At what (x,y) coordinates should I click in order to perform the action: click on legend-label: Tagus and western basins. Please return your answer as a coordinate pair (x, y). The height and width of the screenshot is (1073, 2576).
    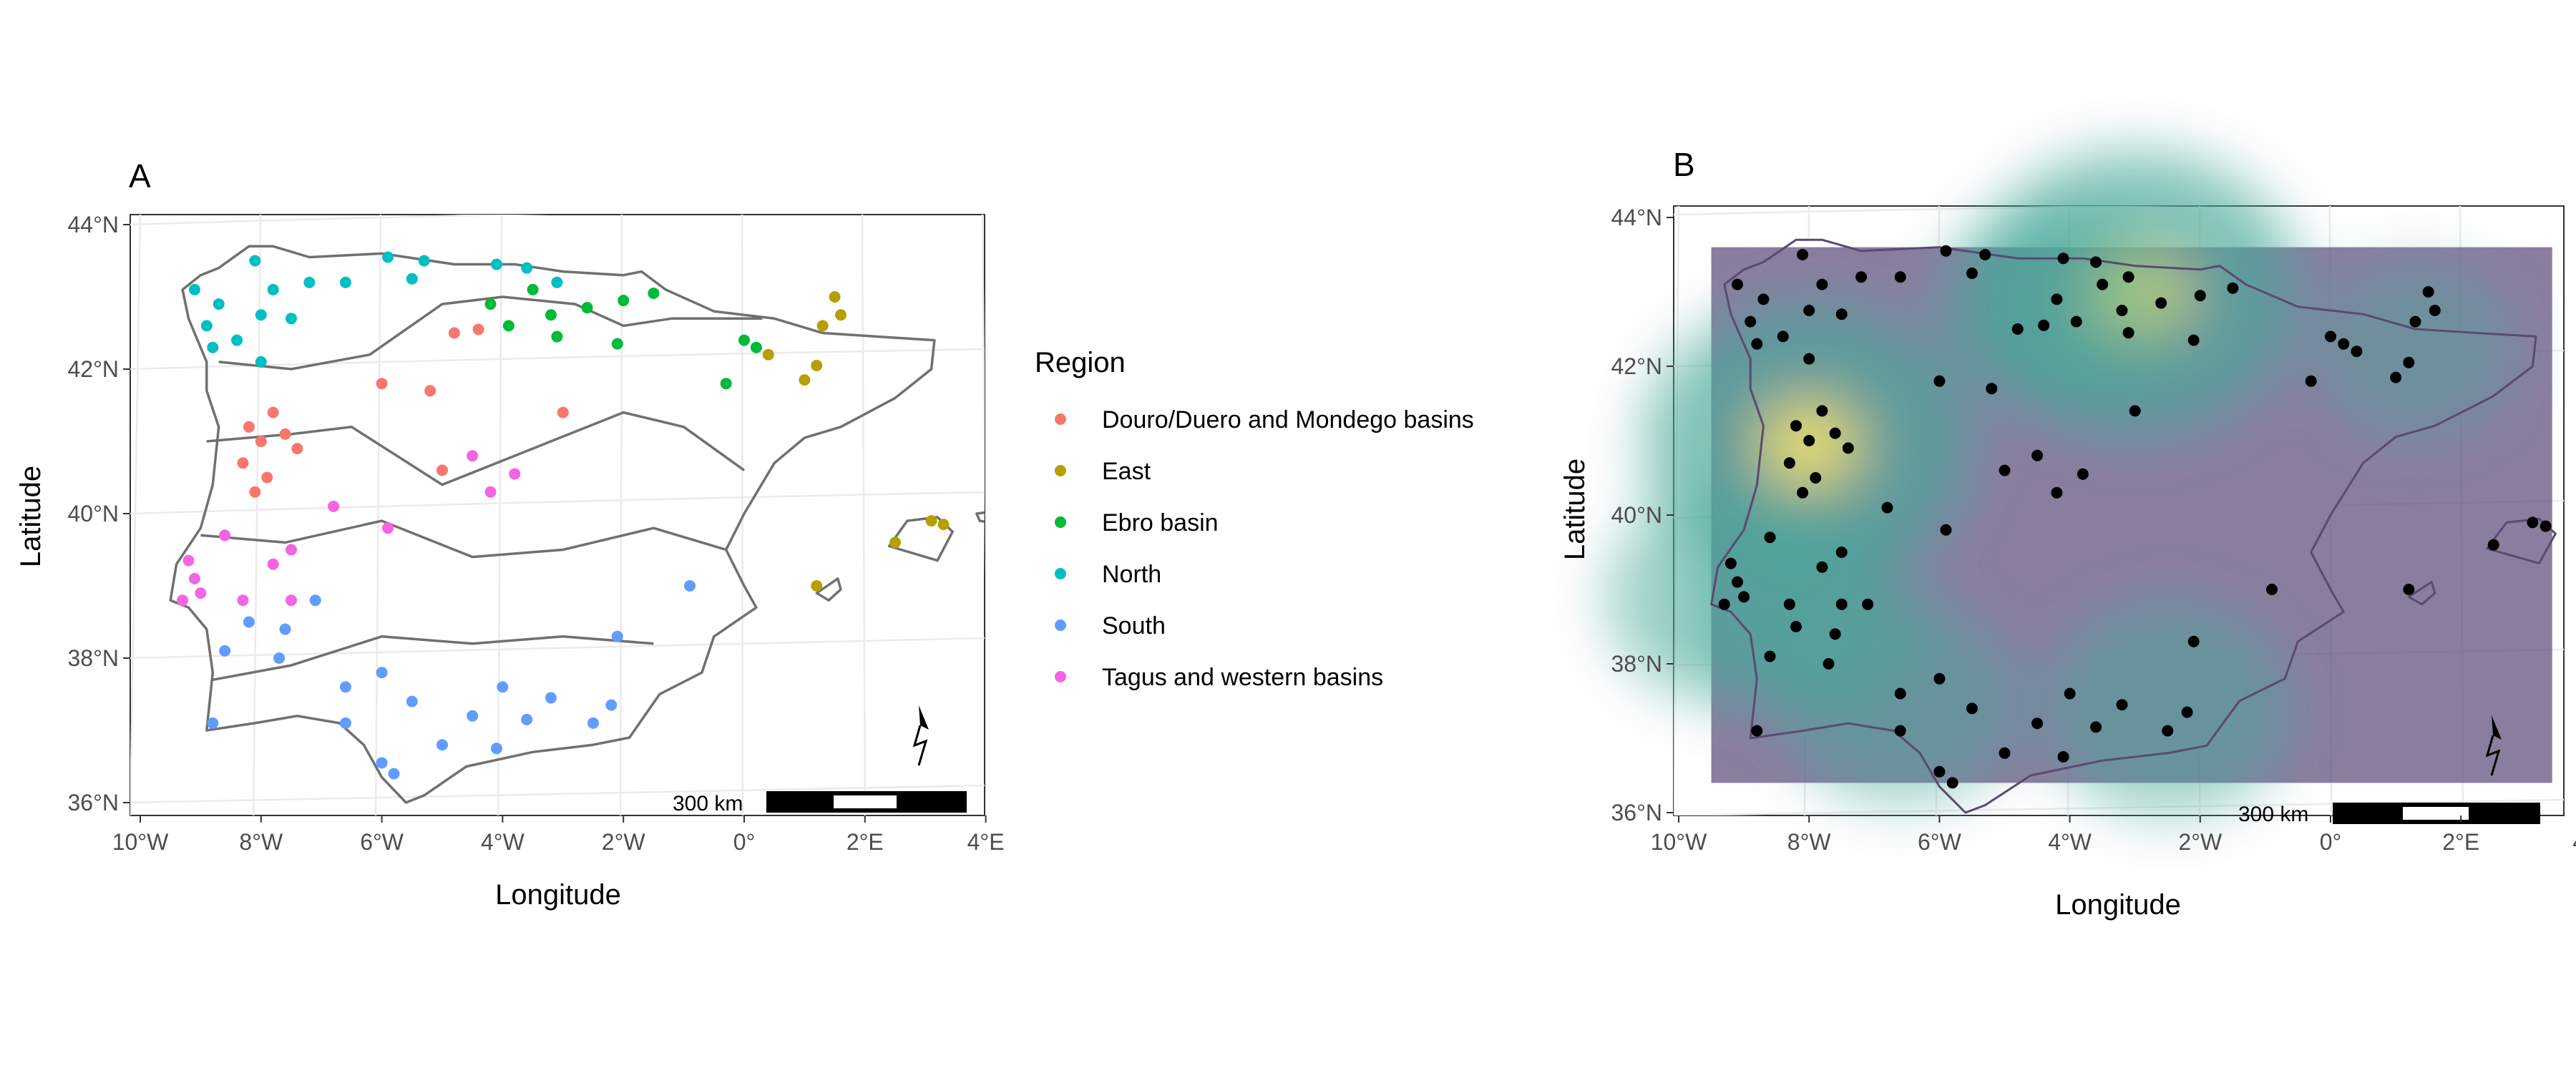
    Looking at the image, I should click on (1242, 677).